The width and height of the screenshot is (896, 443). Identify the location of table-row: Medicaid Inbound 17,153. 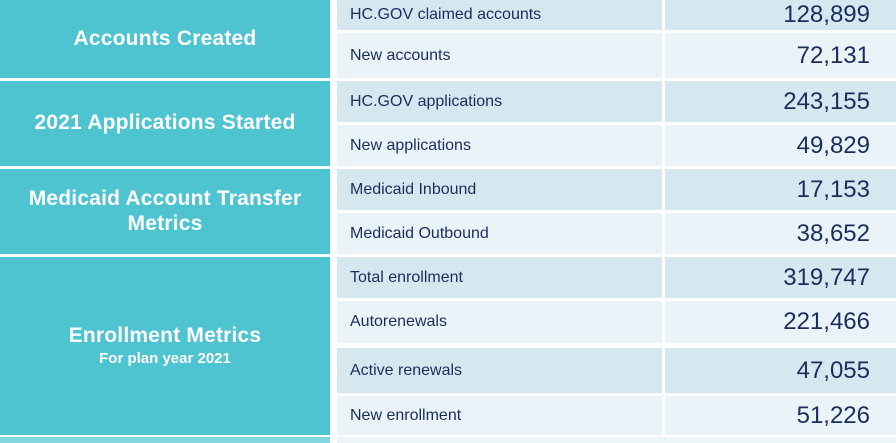
(616, 189).